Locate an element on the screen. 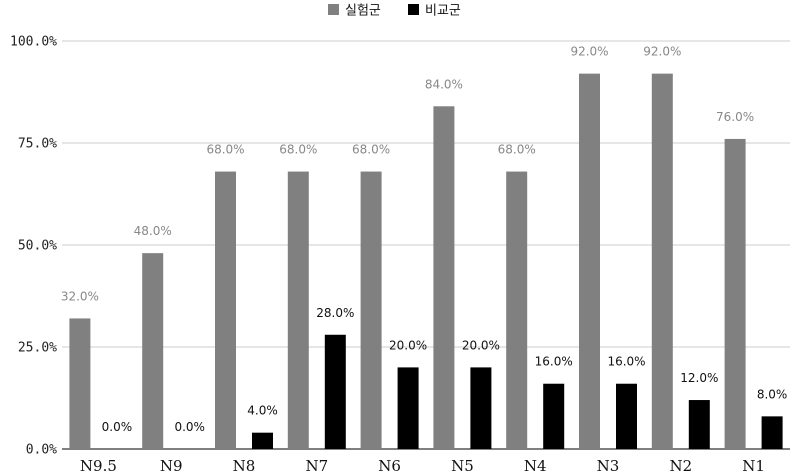  legend-label: 비교군 is located at coordinates (443, 11).